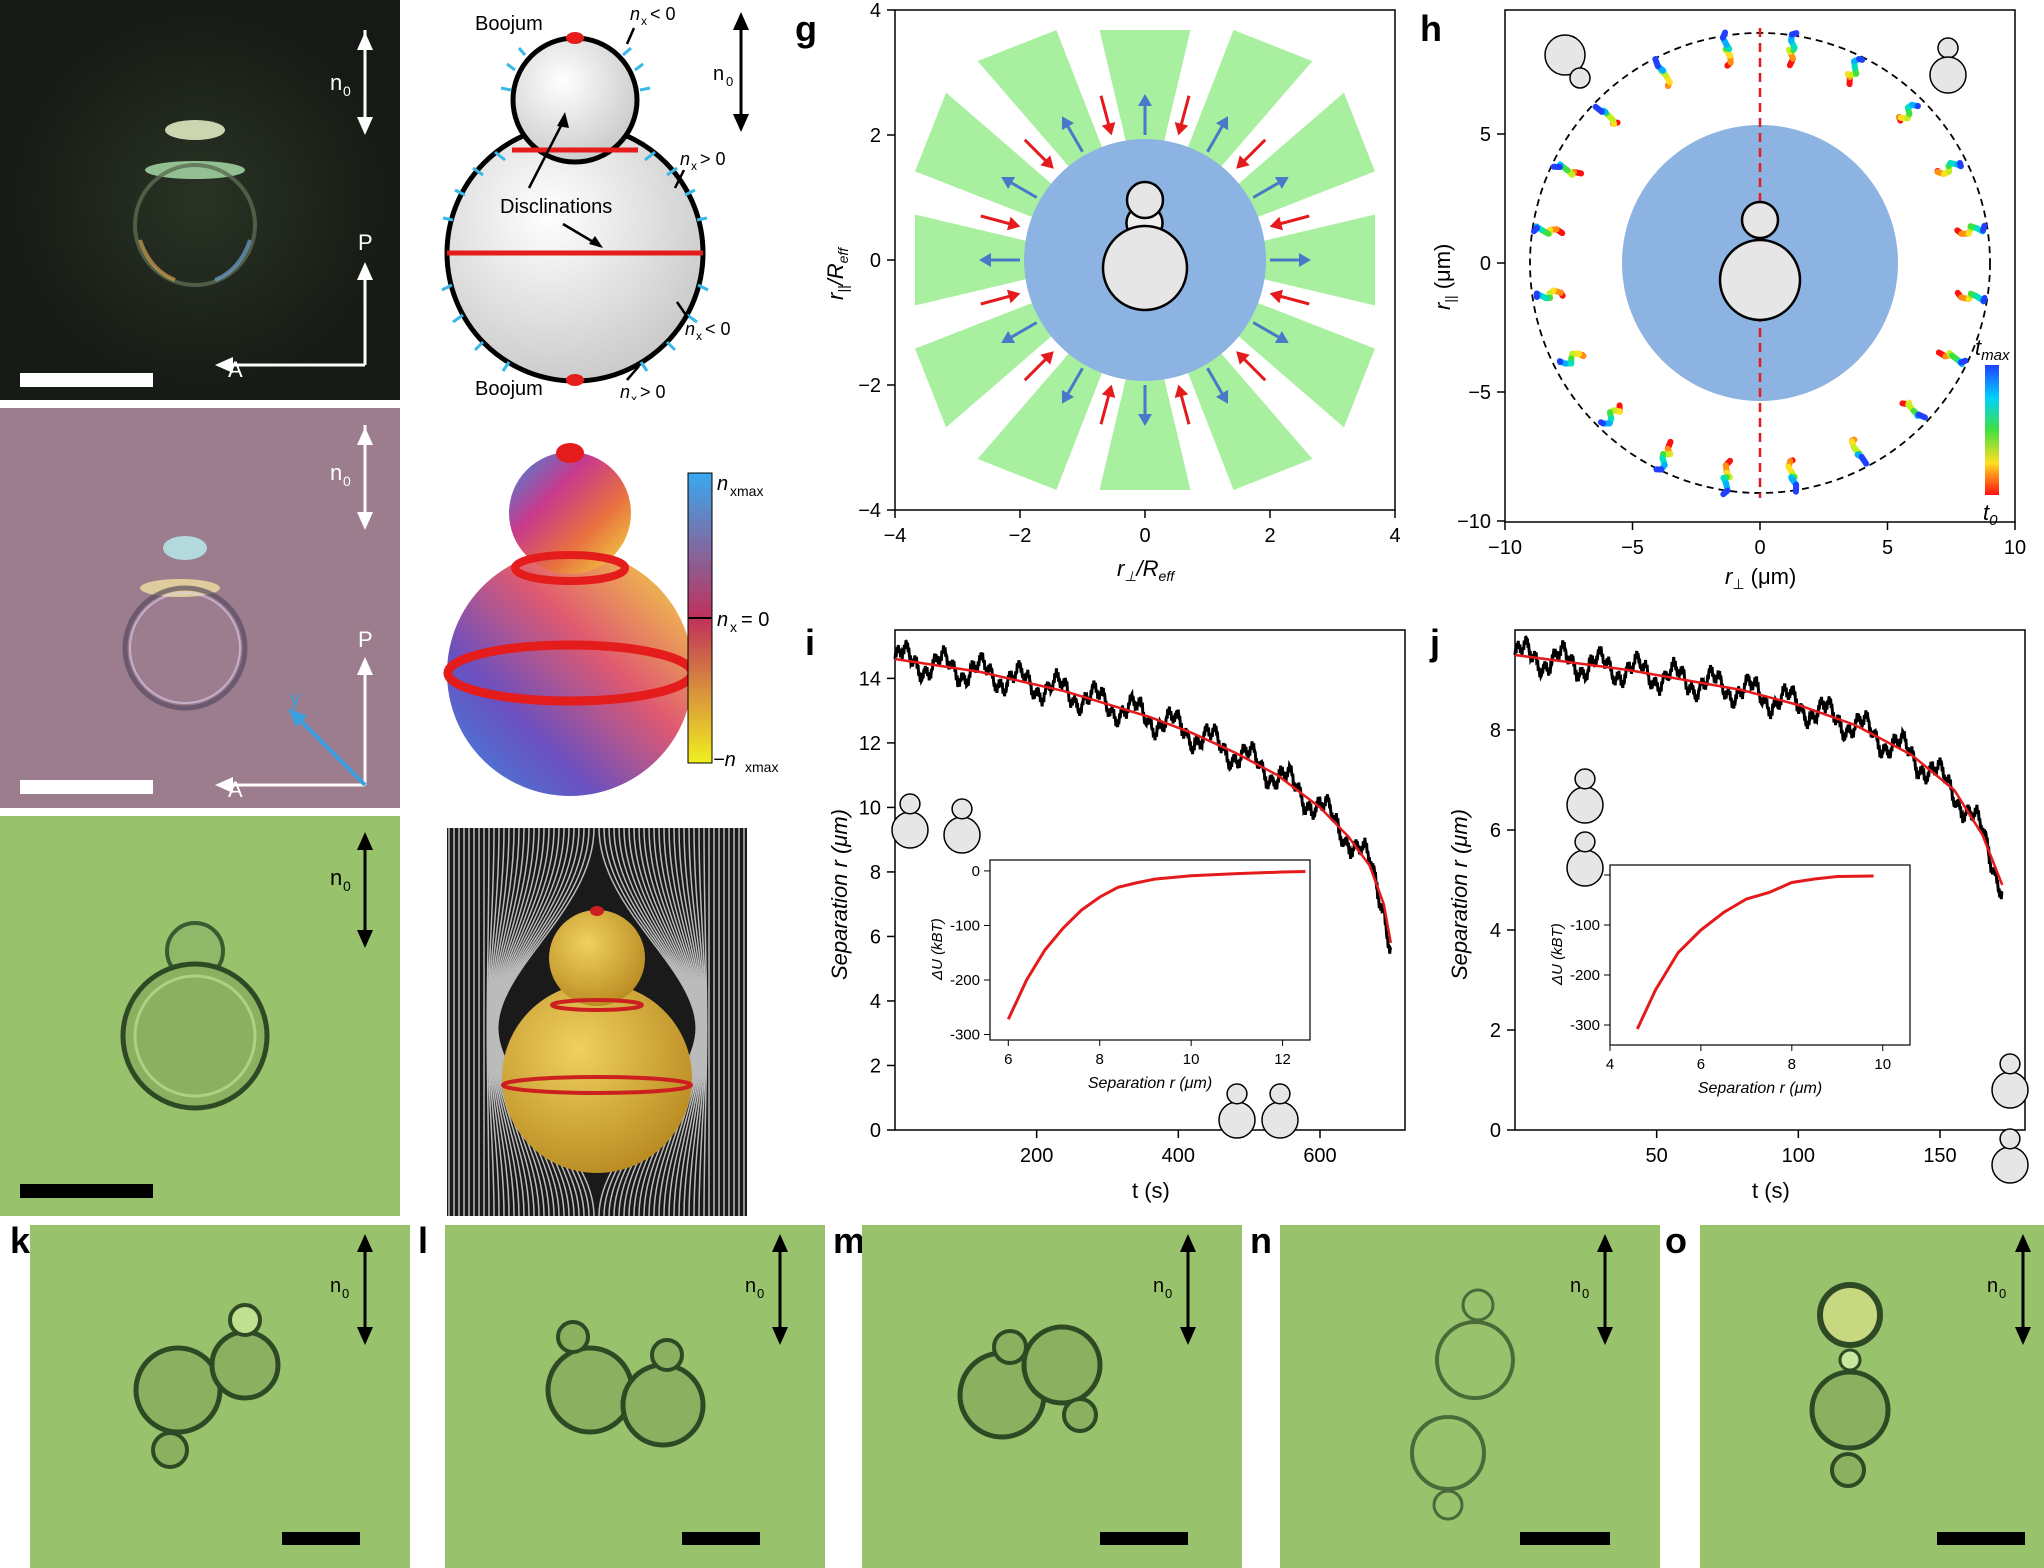 The image size is (2044, 1568). Describe the element at coordinates (653, 391) in the screenshot. I see `svg-text: > 0` at that location.